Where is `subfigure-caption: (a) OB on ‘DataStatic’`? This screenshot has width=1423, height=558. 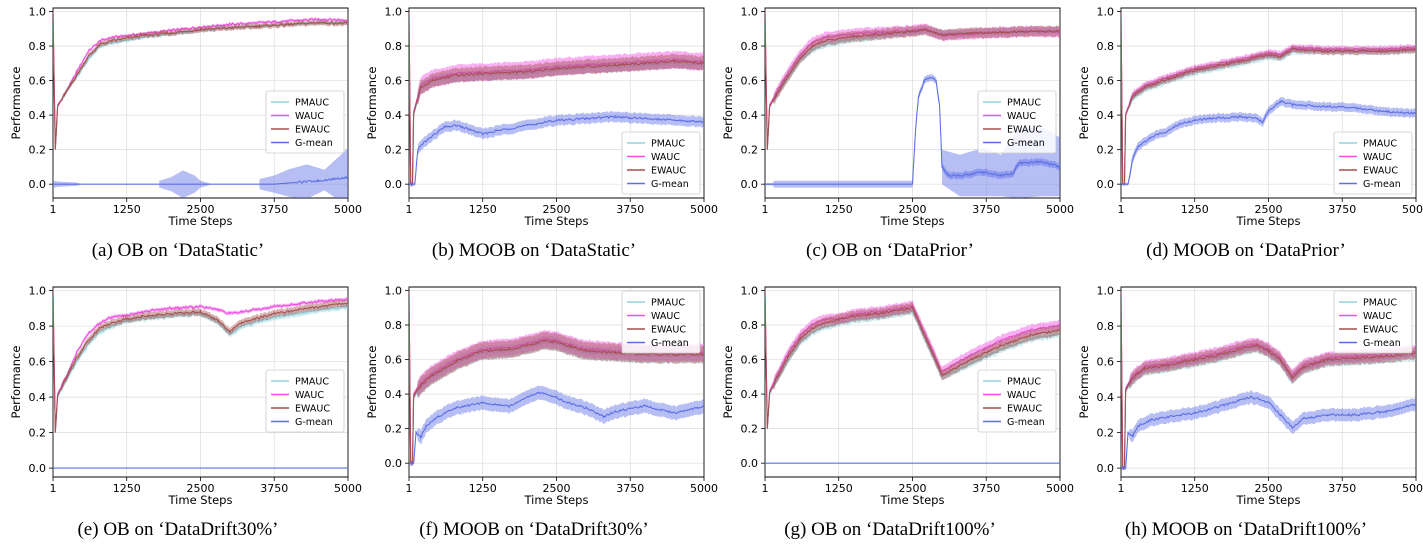 subfigure-caption: (a) OB on ‘DataStatic’ is located at coordinates (178, 250).